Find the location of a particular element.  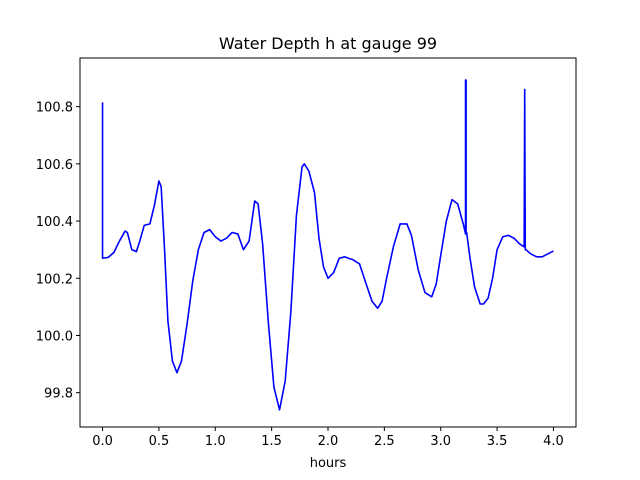

y-tick-label: 99.8 is located at coordinates (58, 394).